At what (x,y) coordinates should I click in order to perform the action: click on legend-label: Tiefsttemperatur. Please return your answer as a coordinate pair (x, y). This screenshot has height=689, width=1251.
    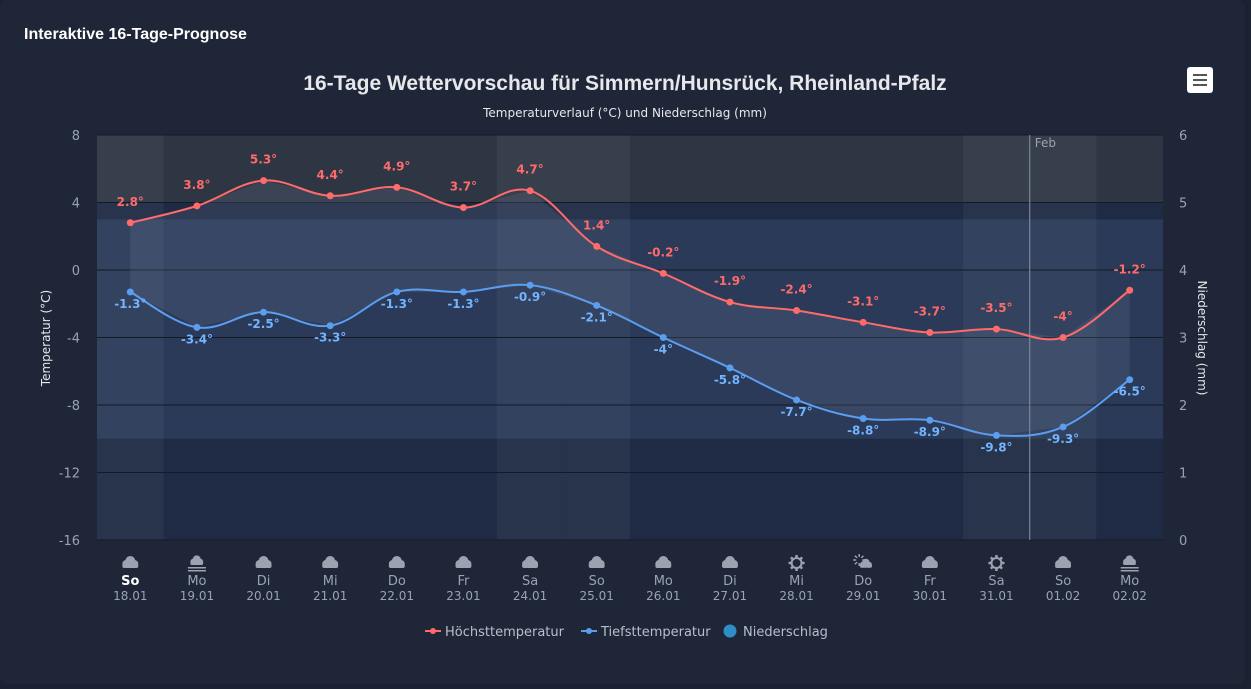
    Looking at the image, I should click on (655, 632).